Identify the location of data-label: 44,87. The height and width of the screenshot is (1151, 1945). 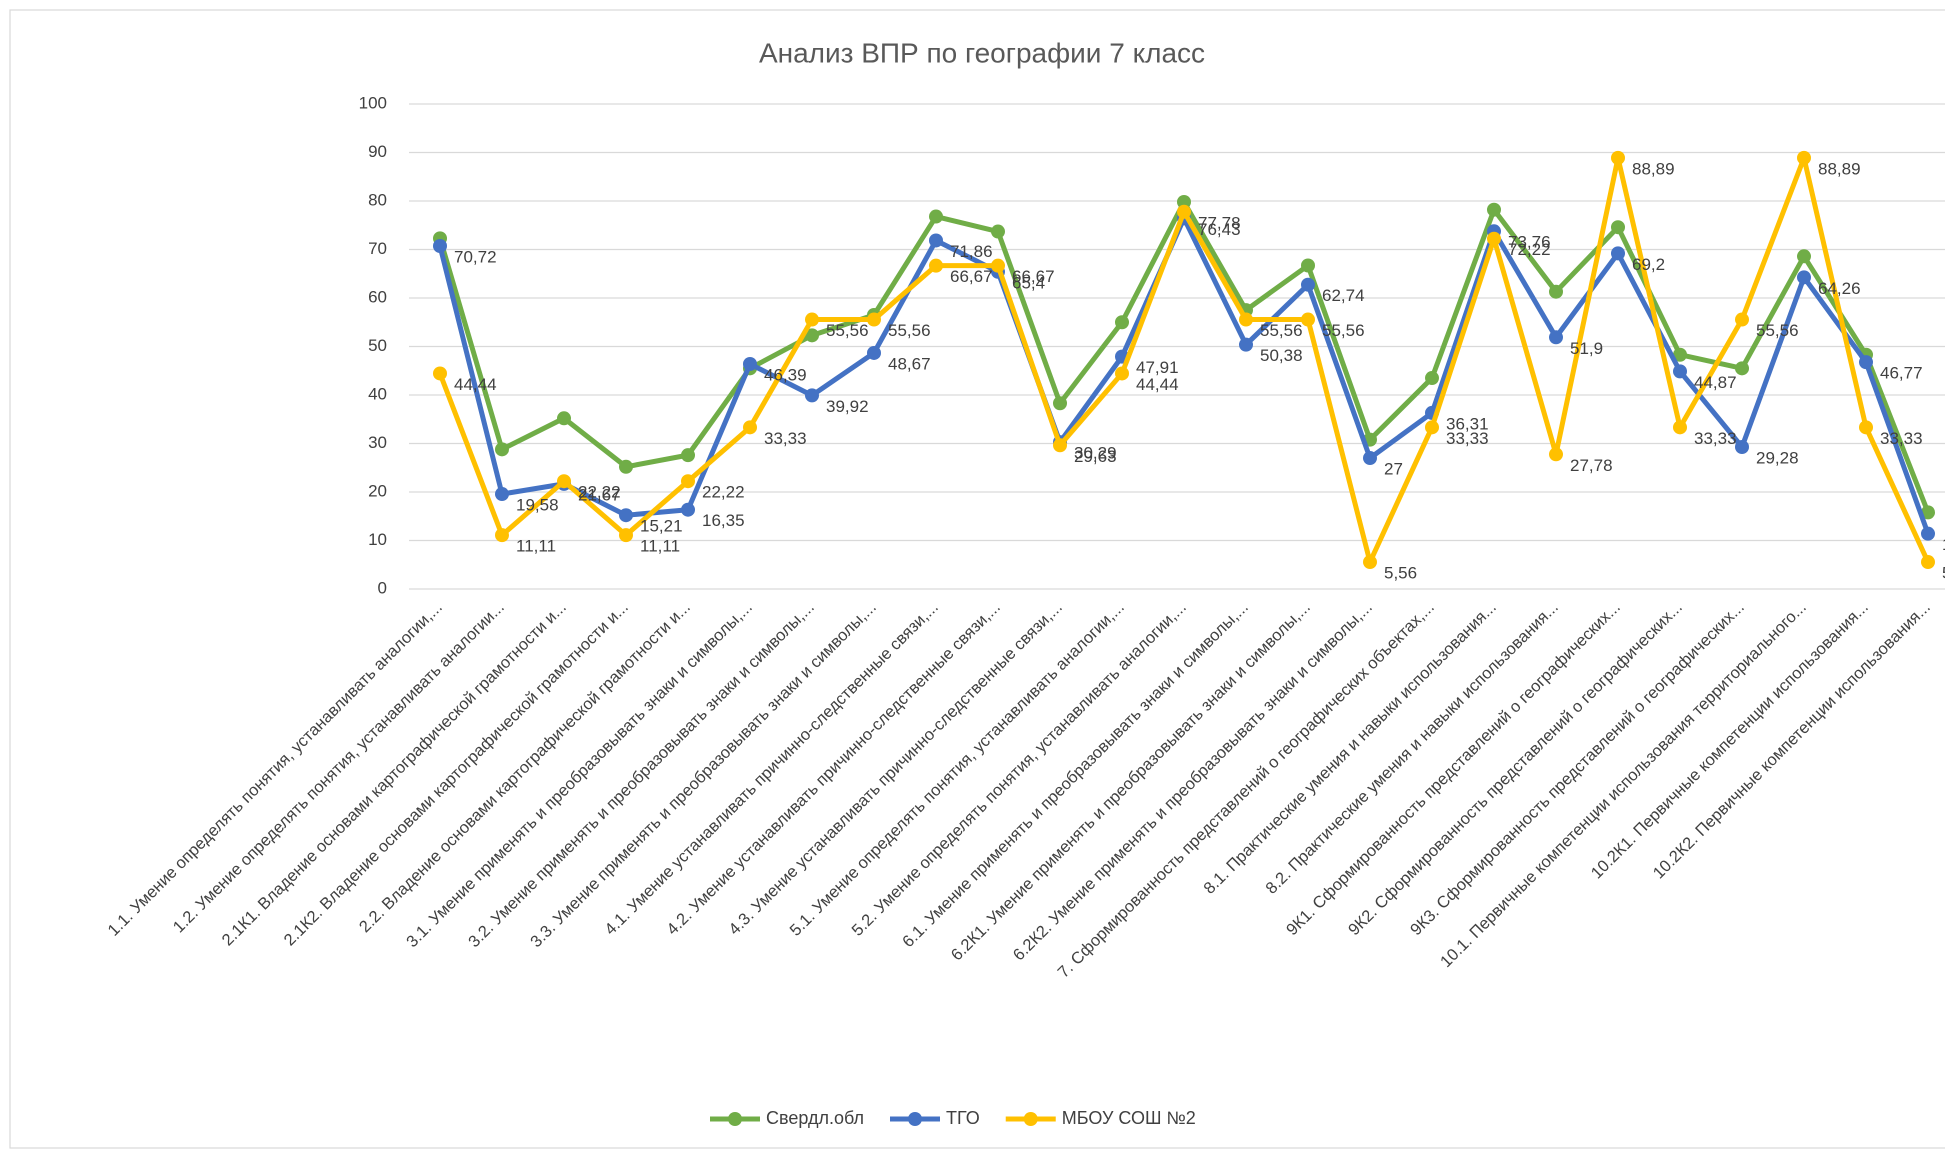
(1715, 382).